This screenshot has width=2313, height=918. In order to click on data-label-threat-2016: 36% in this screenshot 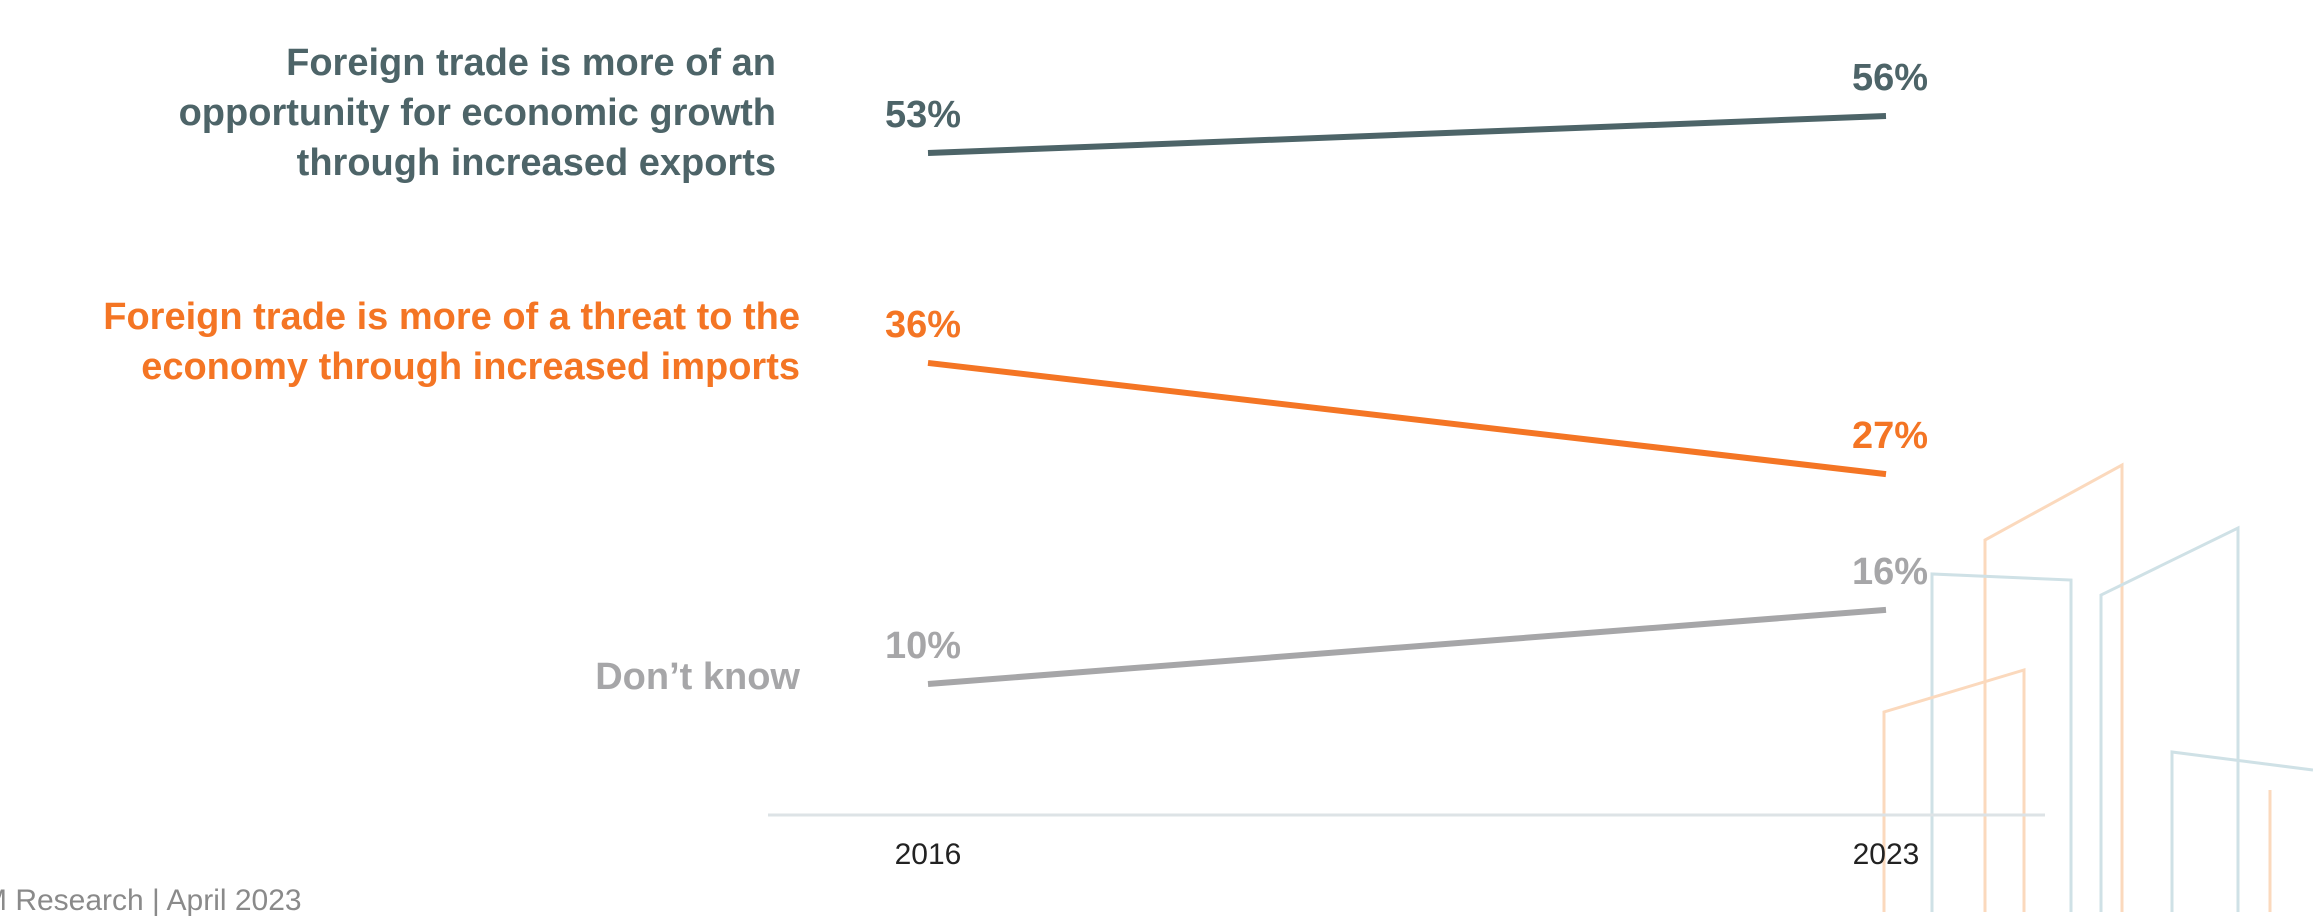, I will do `click(923, 325)`.